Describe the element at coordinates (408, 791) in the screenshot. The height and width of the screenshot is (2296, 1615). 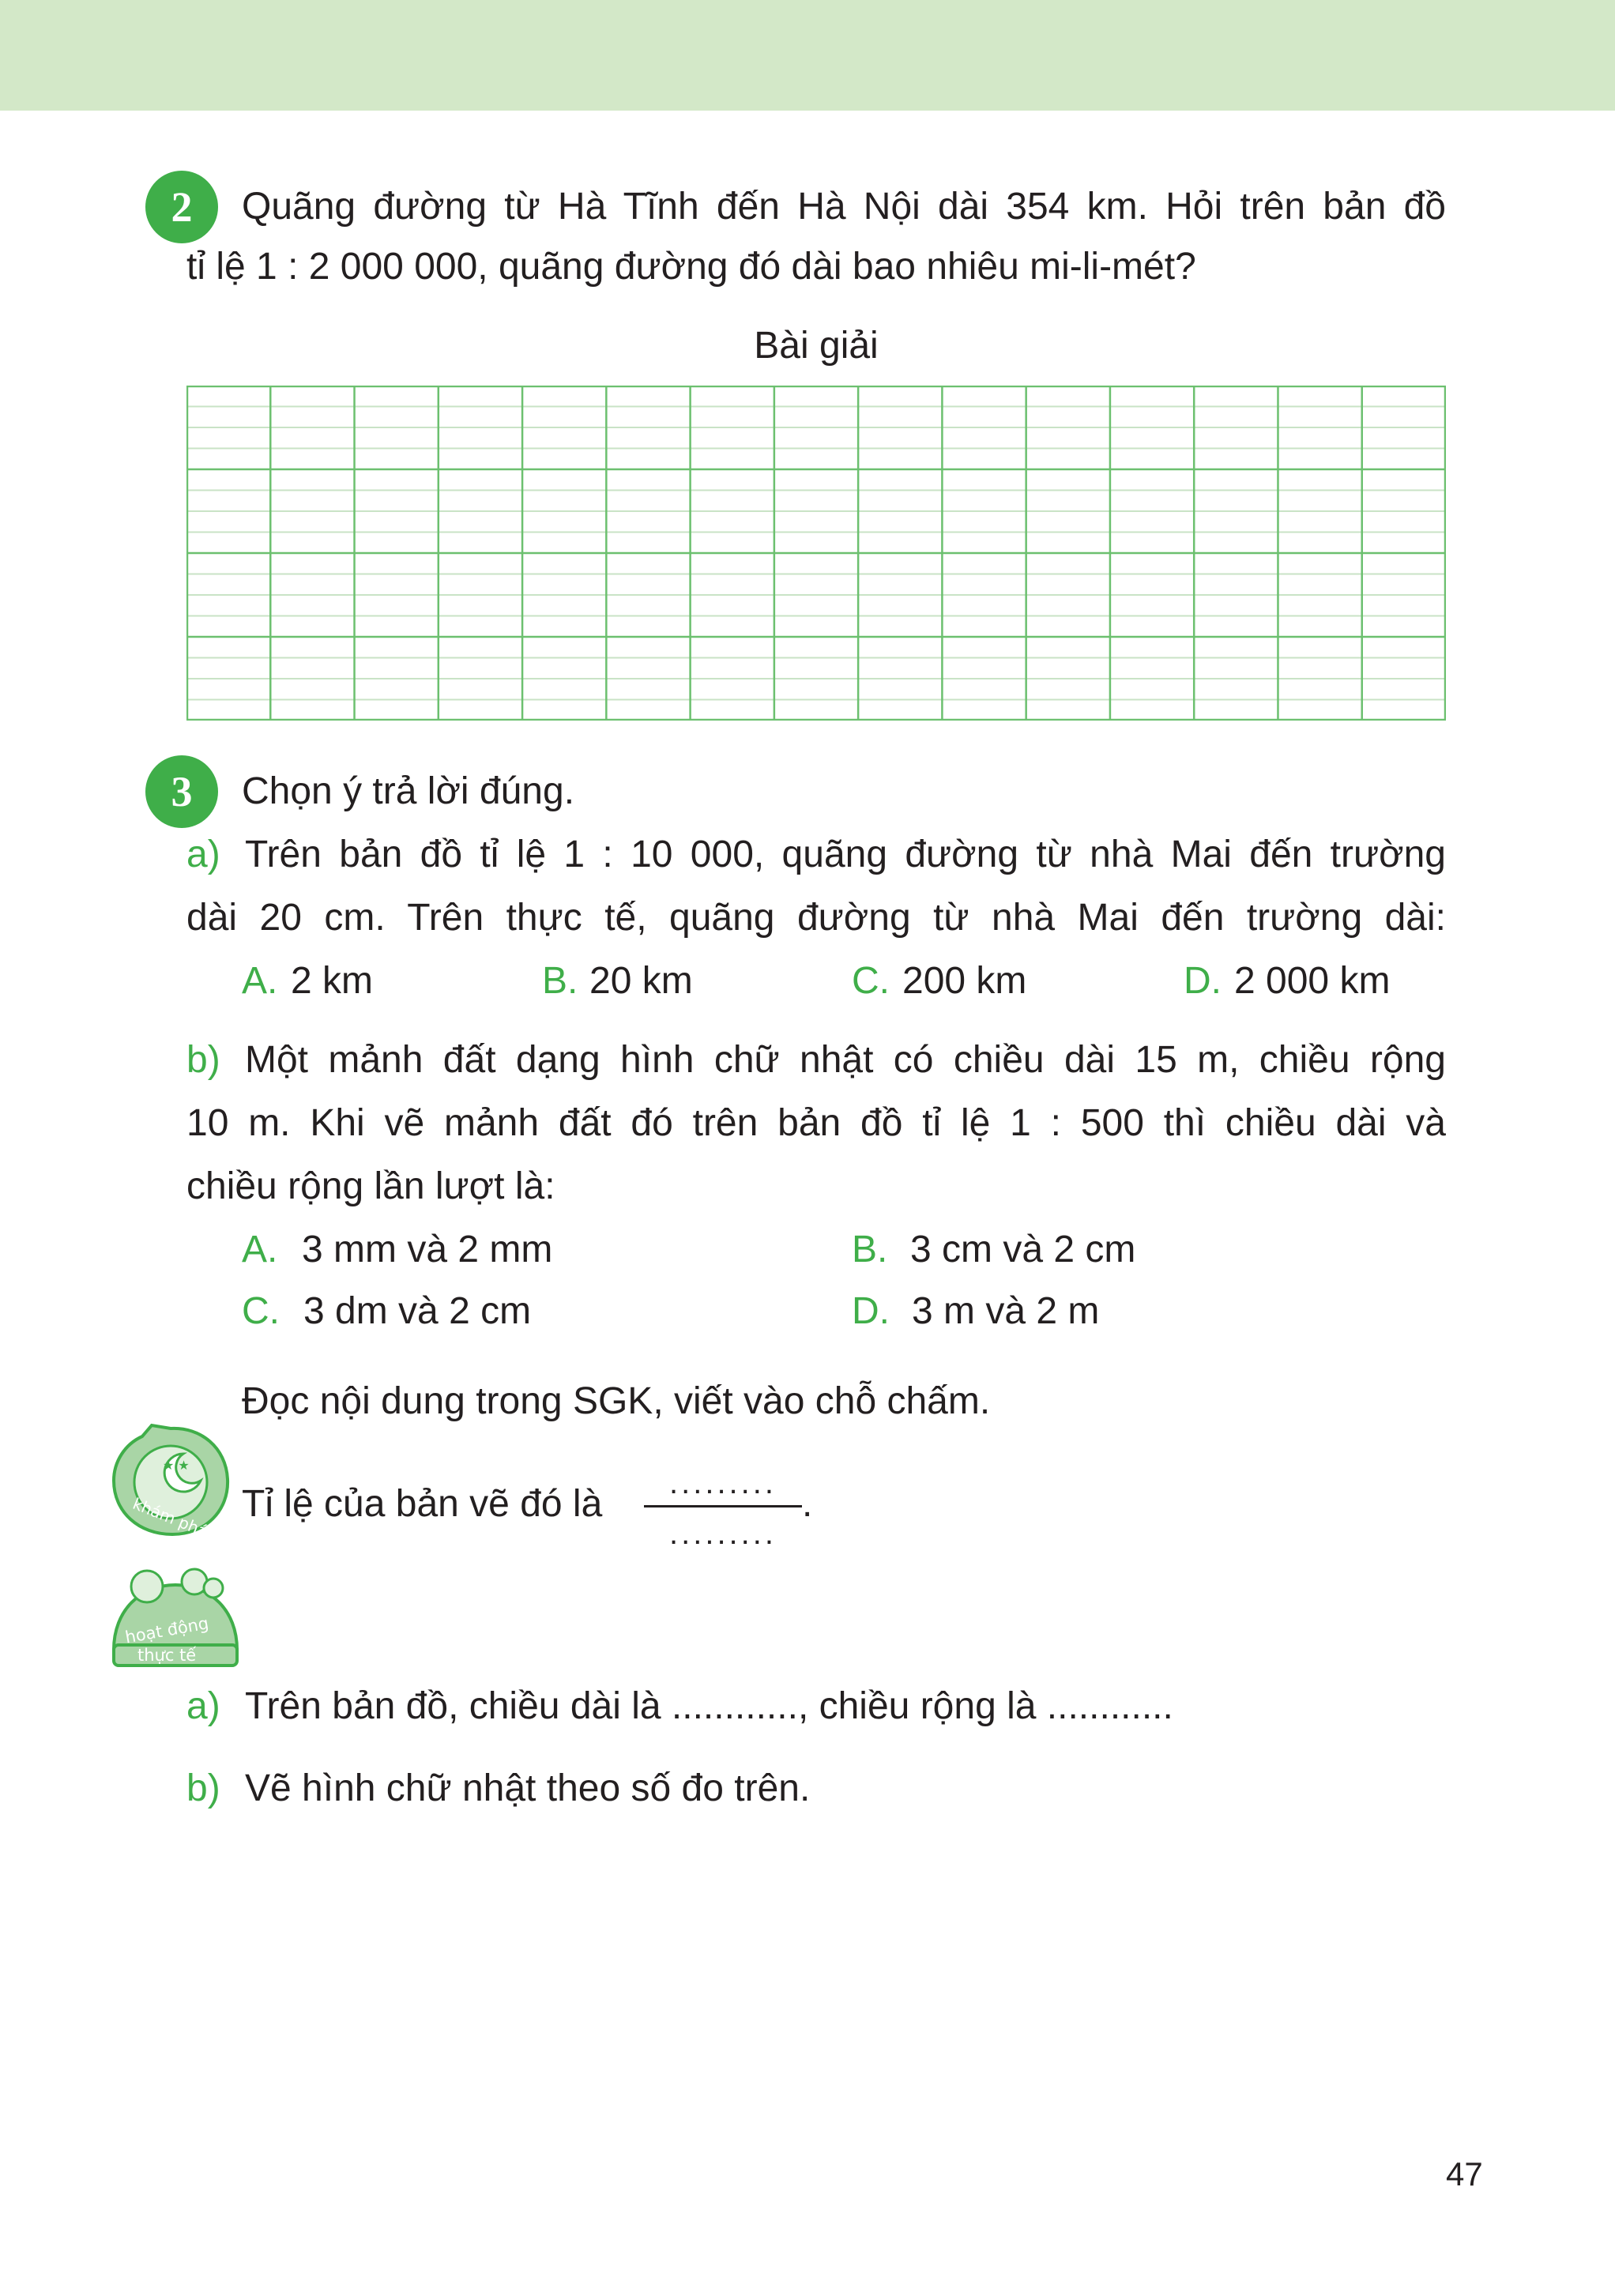
I see `exercise-3-prompt: Chọn ý trả lời đúng.` at that location.